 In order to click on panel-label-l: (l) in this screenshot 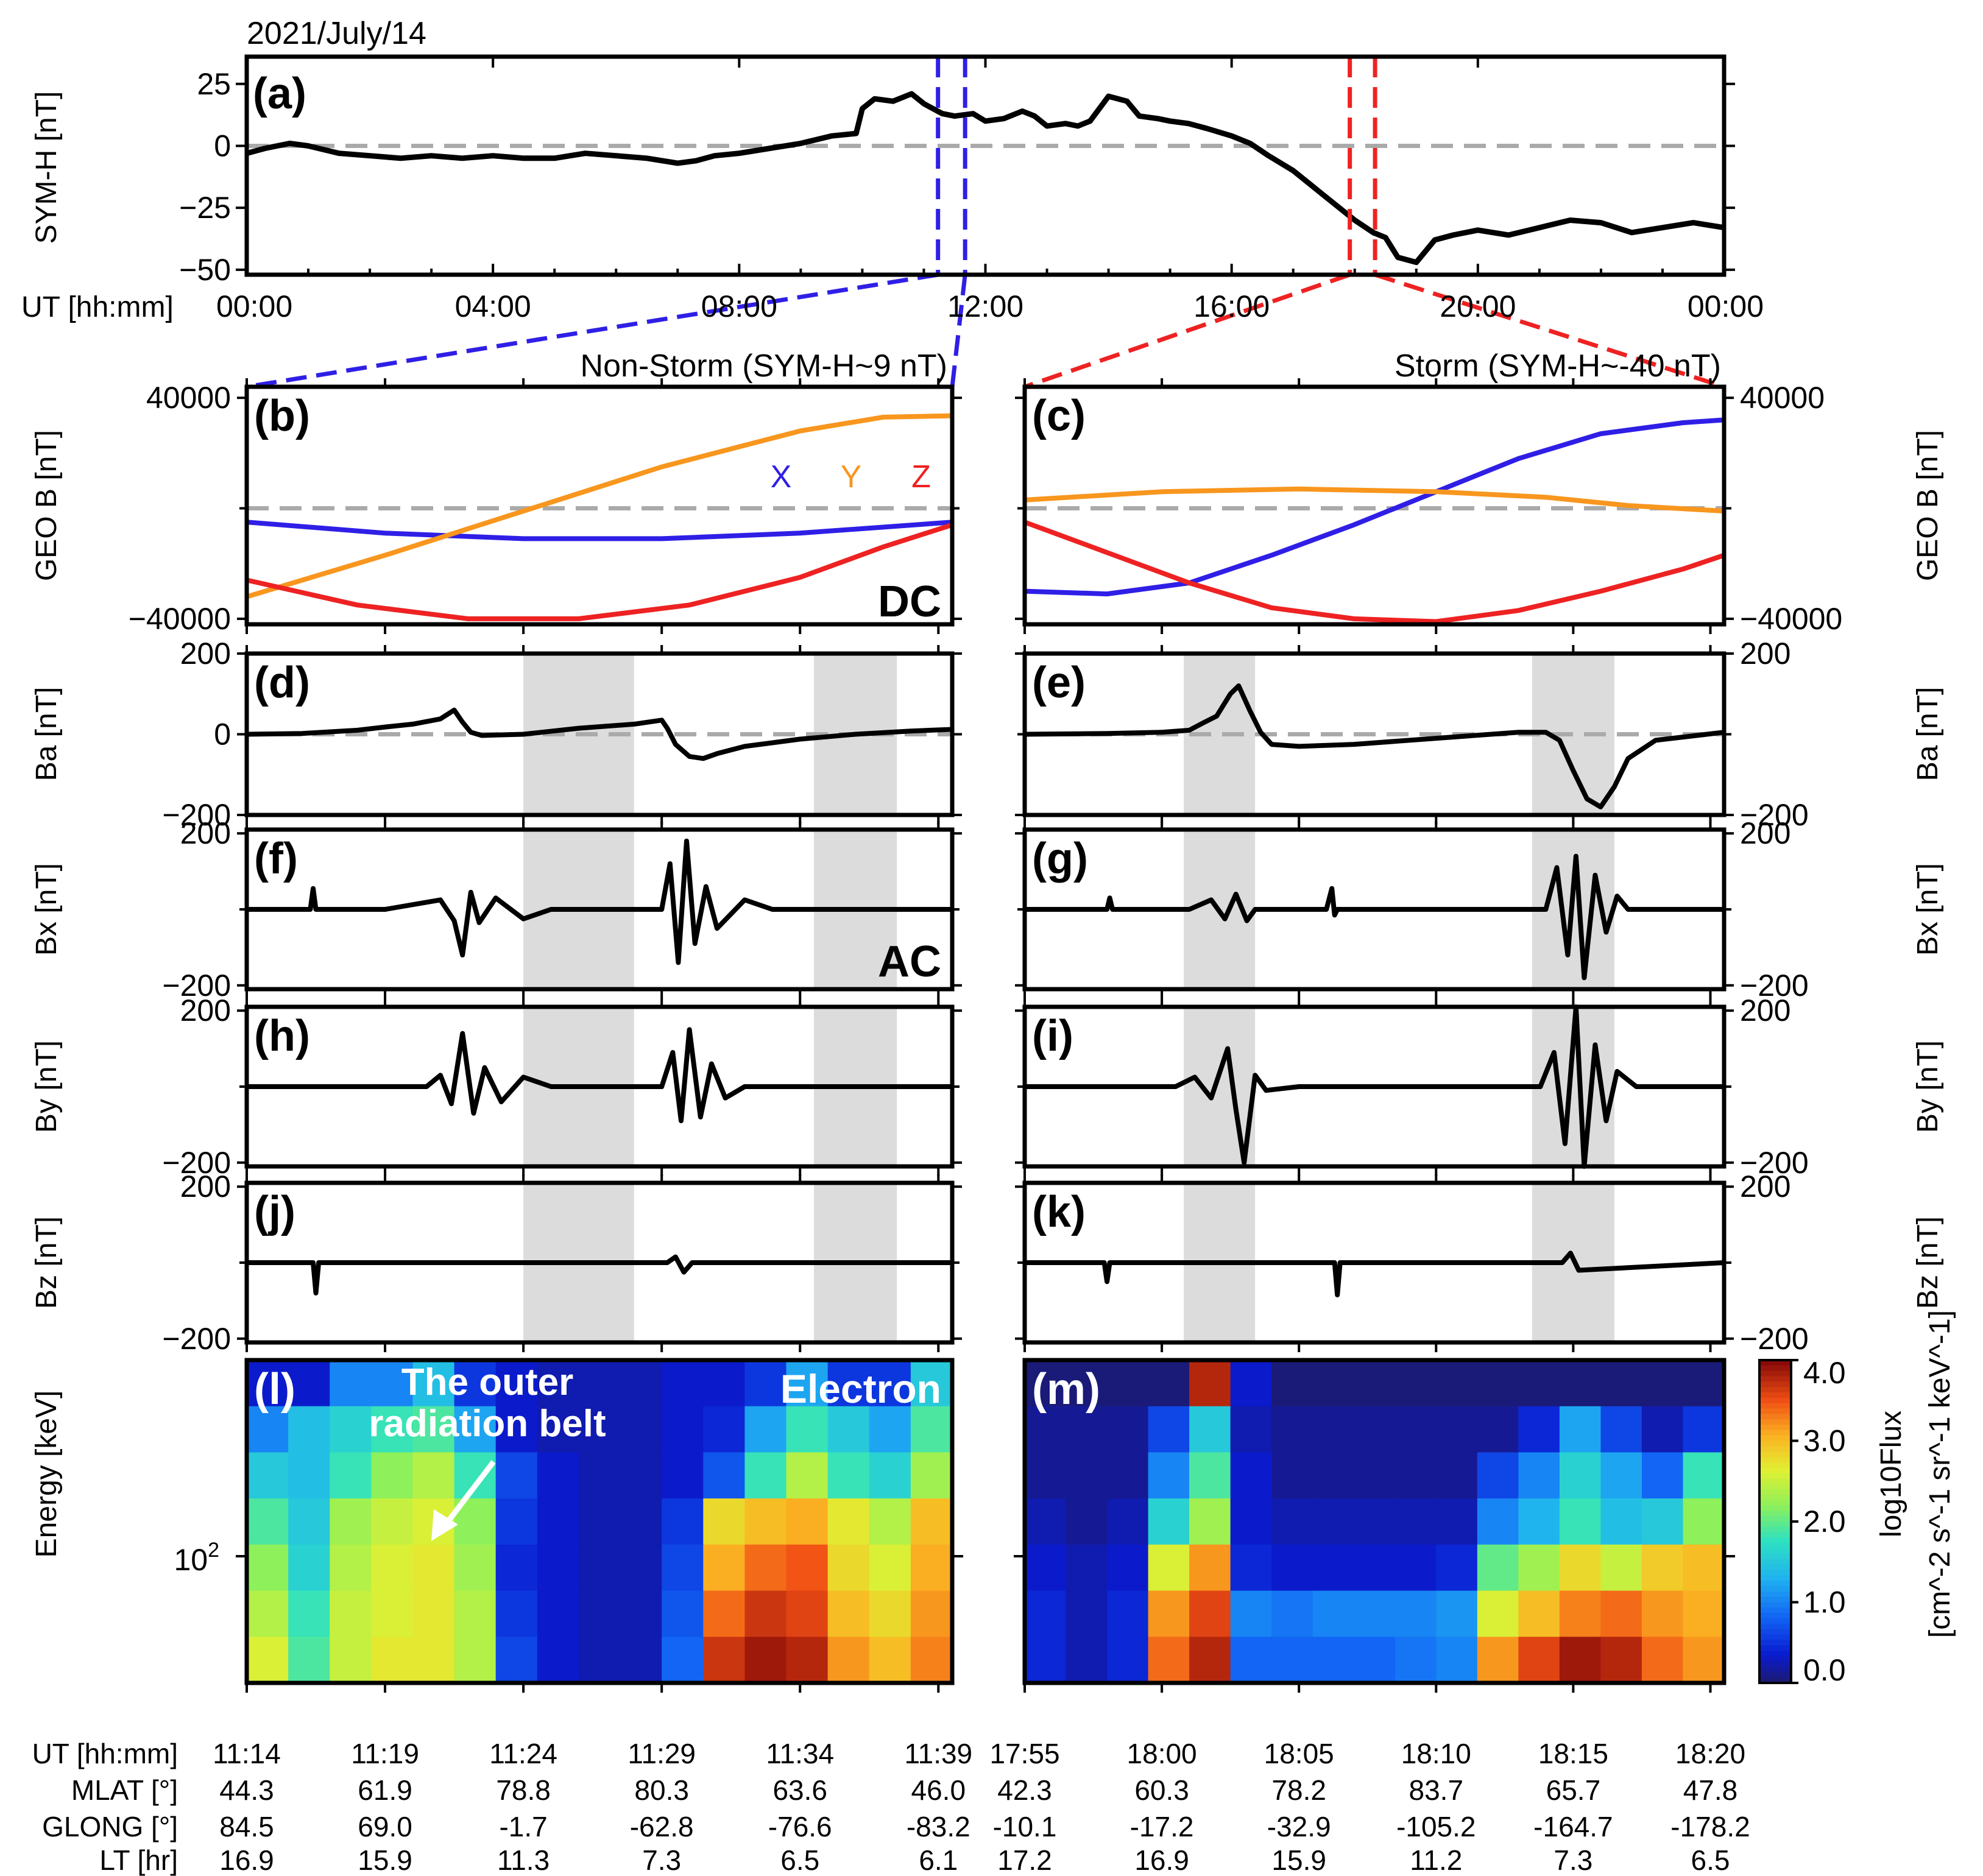, I will do `click(274, 1389)`.